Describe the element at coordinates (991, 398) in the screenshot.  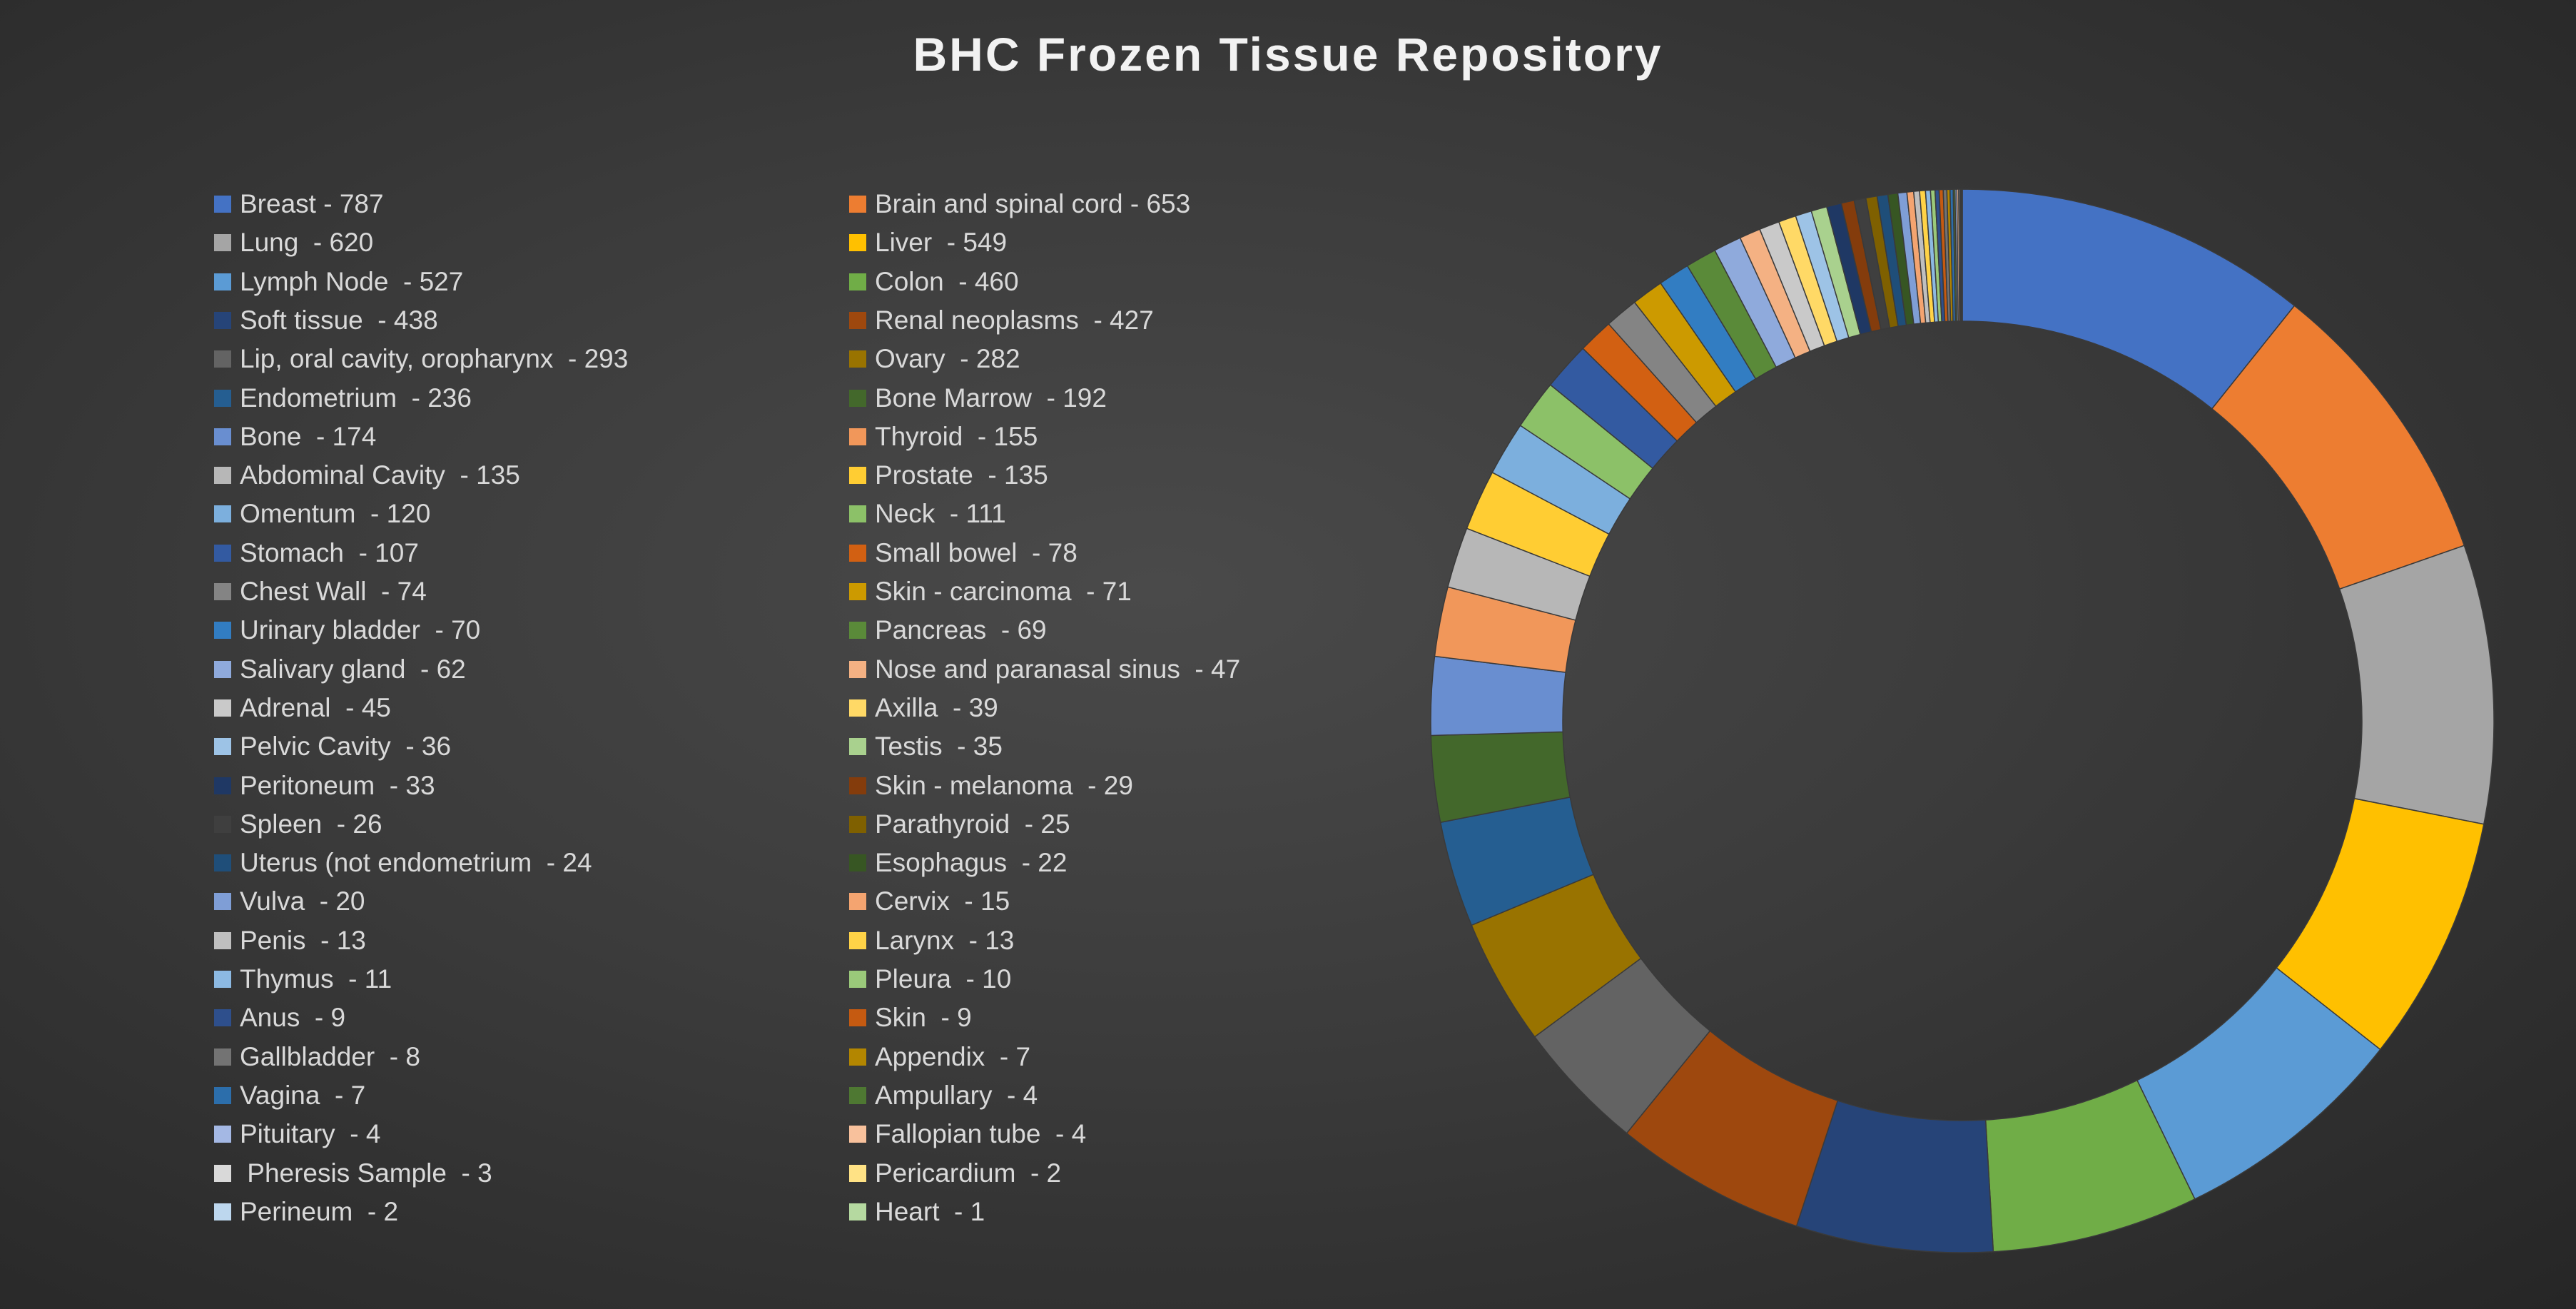
I see `legend-label: Bone Marrow - 192` at that location.